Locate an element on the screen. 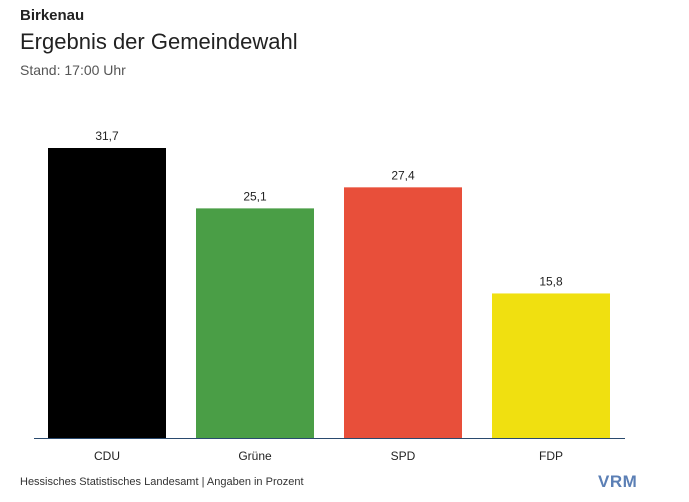 The image size is (689, 502). bar-spd is located at coordinates (403, 312).